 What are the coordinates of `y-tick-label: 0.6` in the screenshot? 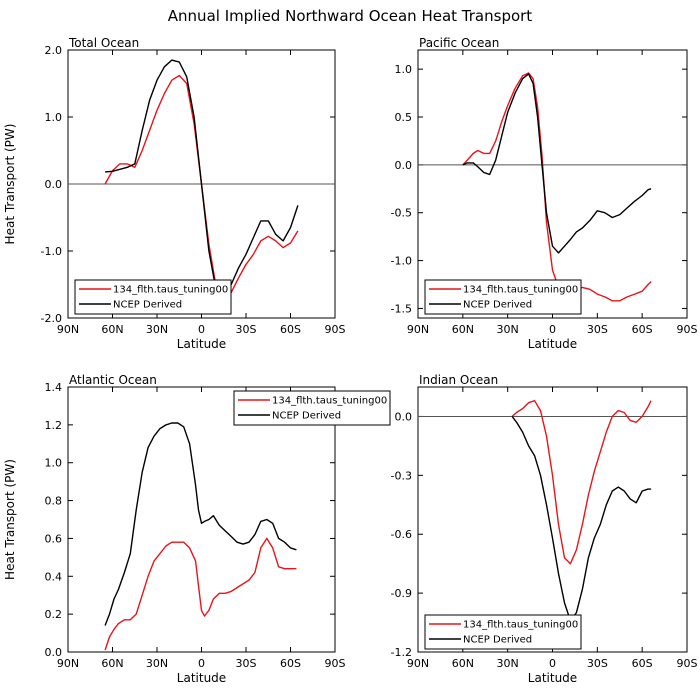 It's located at (54, 538).